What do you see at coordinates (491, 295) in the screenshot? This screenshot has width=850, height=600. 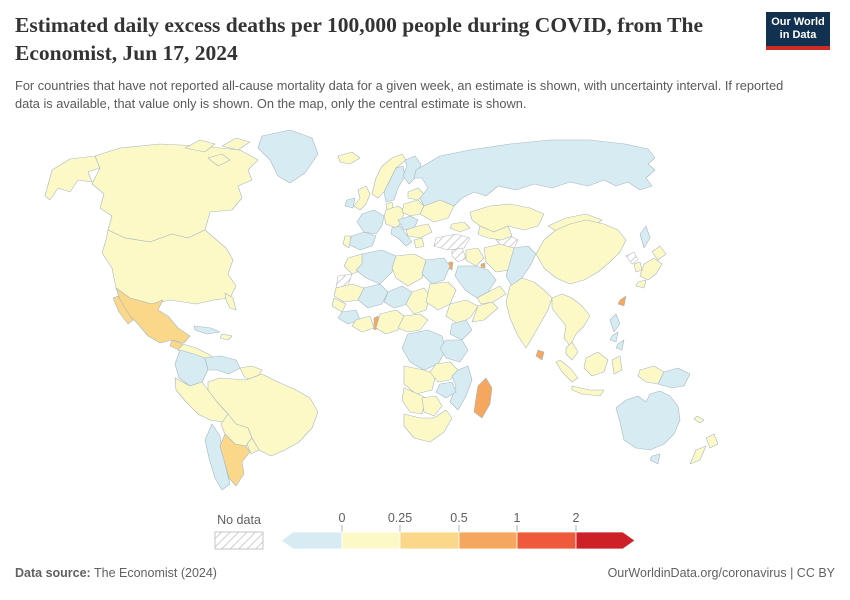 I see `country-yemen-oman` at bounding box center [491, 295].